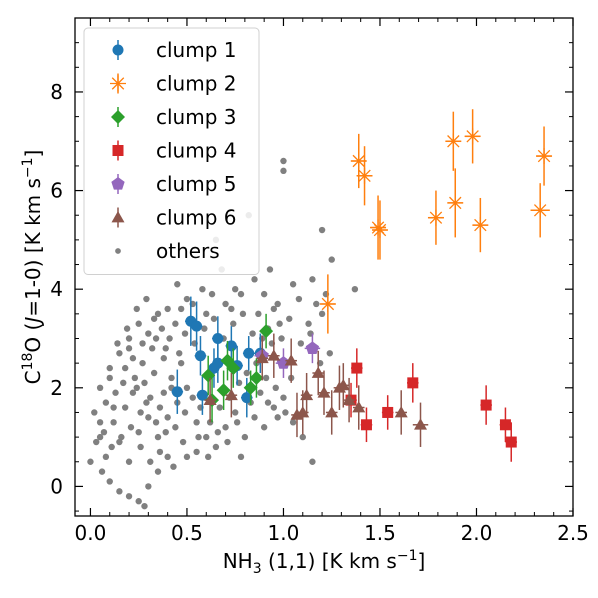  Describe the element at coordinates (196, 84) in the screenshot. I see `legend-label-clump-2: clump 2` at that location.